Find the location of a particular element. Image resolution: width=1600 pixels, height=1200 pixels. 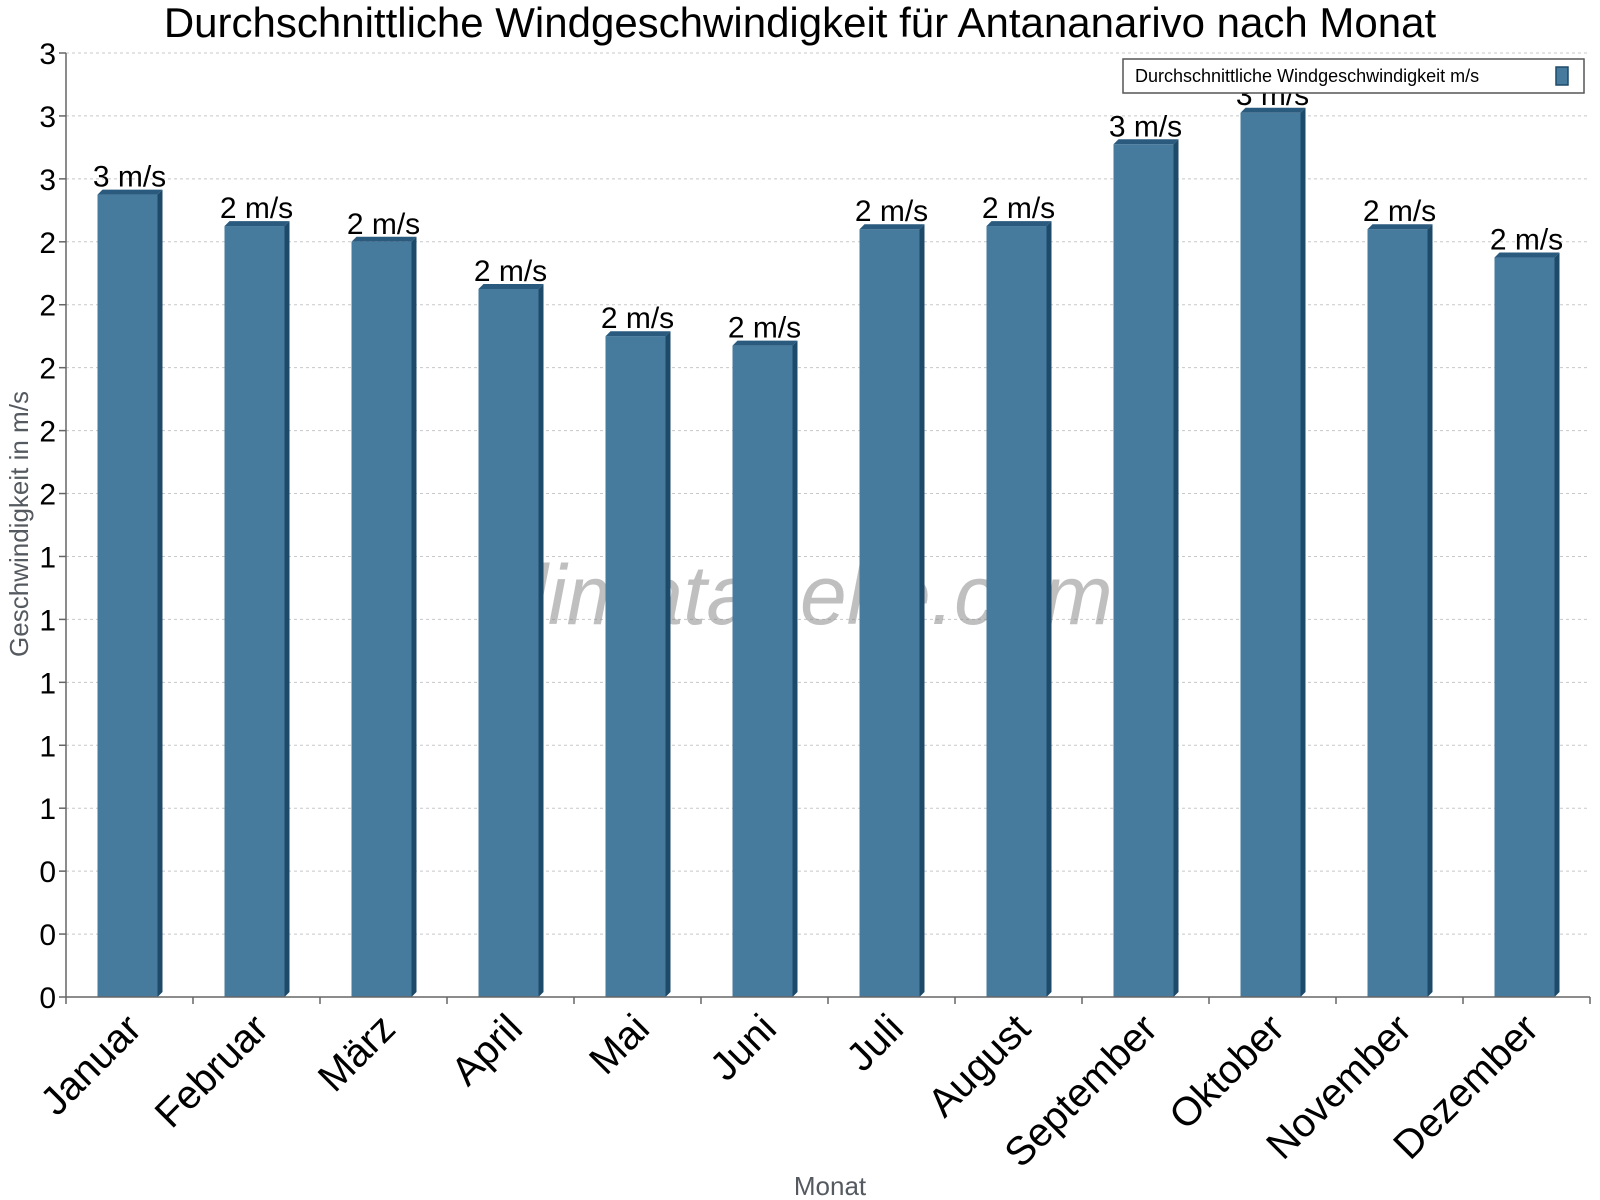

bar-april is located at coordinates (511, 640).